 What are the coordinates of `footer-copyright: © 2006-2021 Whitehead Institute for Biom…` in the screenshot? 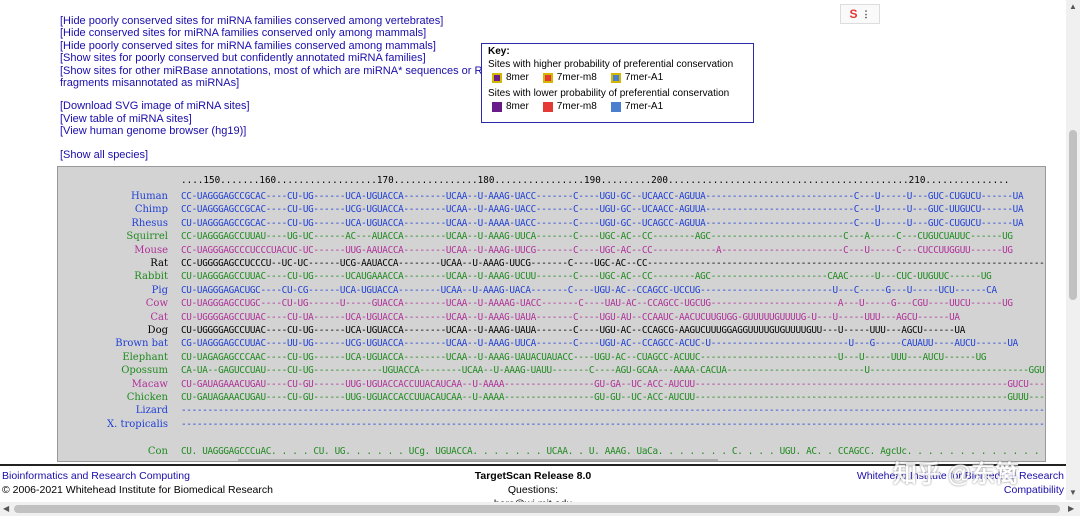 It's located at (137, 490).